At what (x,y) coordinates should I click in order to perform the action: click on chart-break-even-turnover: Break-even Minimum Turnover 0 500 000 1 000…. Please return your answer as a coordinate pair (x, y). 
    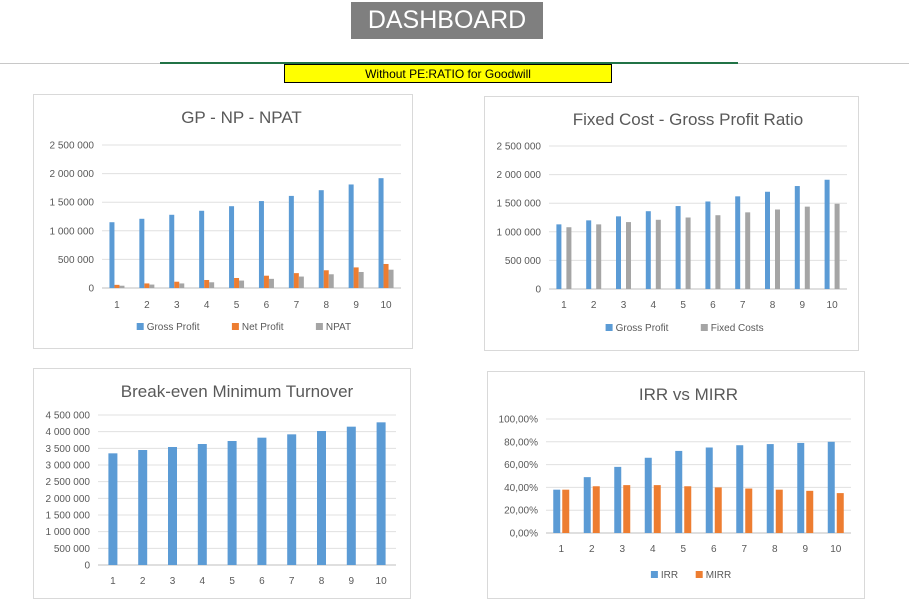
    Looking at the image, I should click on (221, 484).